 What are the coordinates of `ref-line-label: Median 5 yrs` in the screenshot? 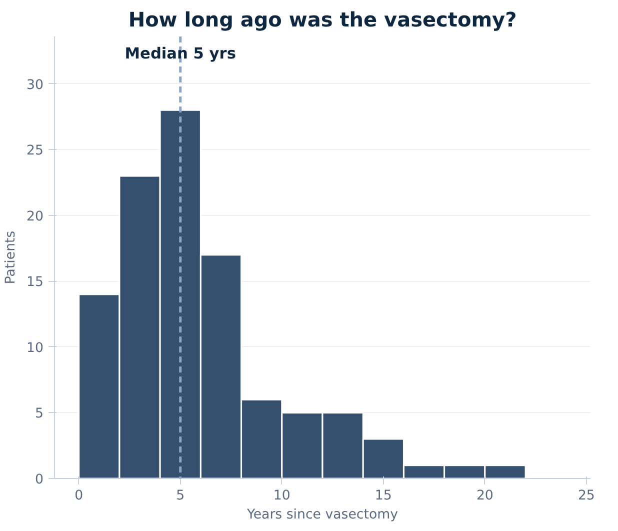 It's located at (180, 53).